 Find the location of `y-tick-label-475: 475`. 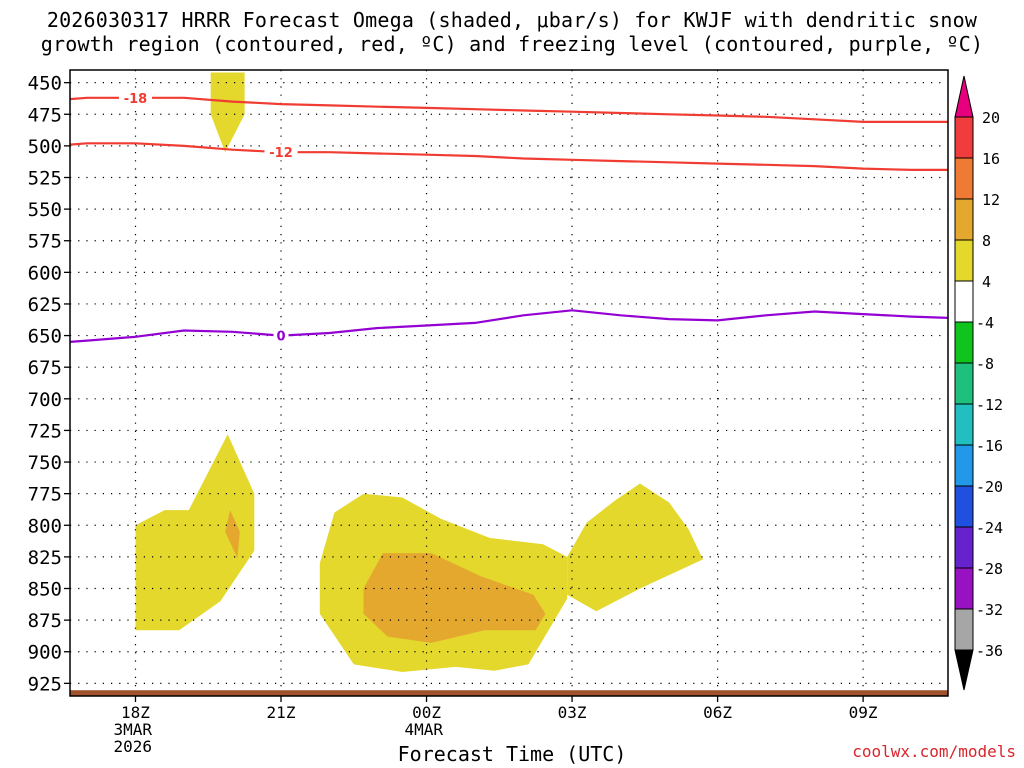

y-tick-label-475: 475 is located at coordinates (45, 115).